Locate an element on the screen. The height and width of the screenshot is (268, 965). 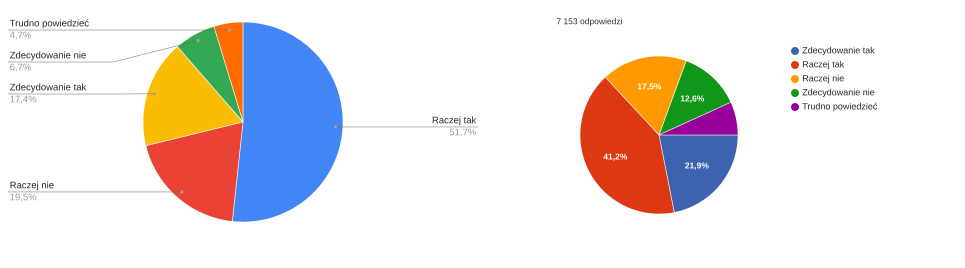
legend-label: Raczej nie is located at coordinates (823, 79).